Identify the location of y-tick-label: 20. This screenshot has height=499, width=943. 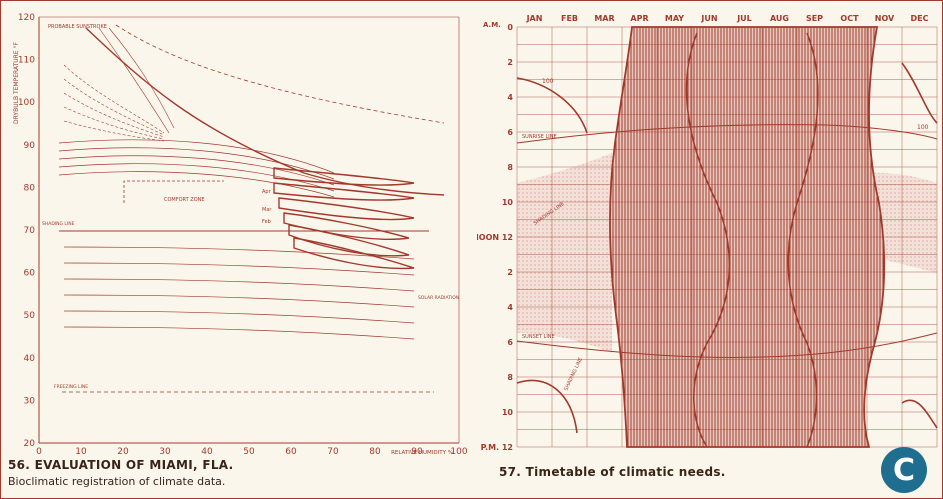
(30, 444).